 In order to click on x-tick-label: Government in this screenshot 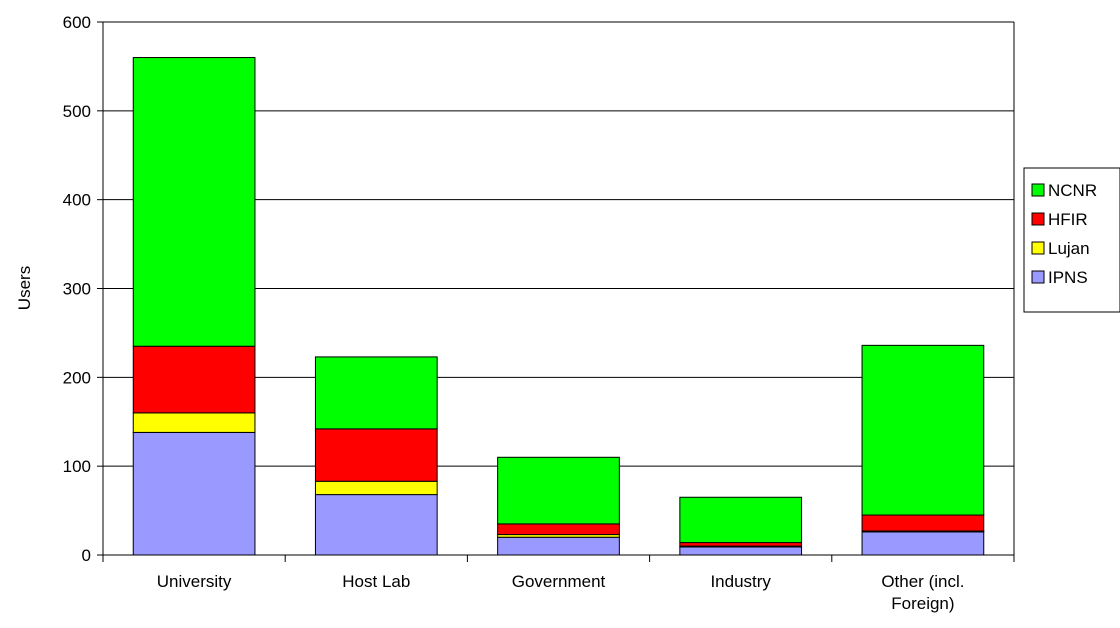, I will do `click(559, 581)`.